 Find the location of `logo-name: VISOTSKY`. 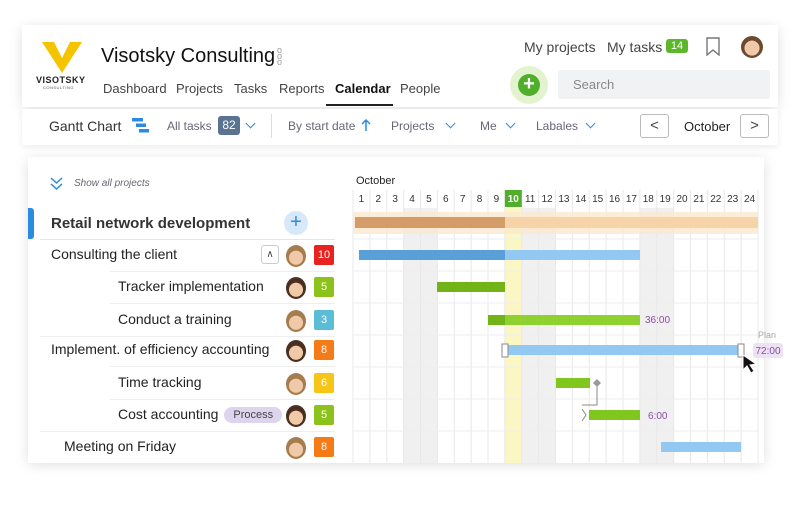

logo-name: VISOTSKY is located at coordinates (61, 80).